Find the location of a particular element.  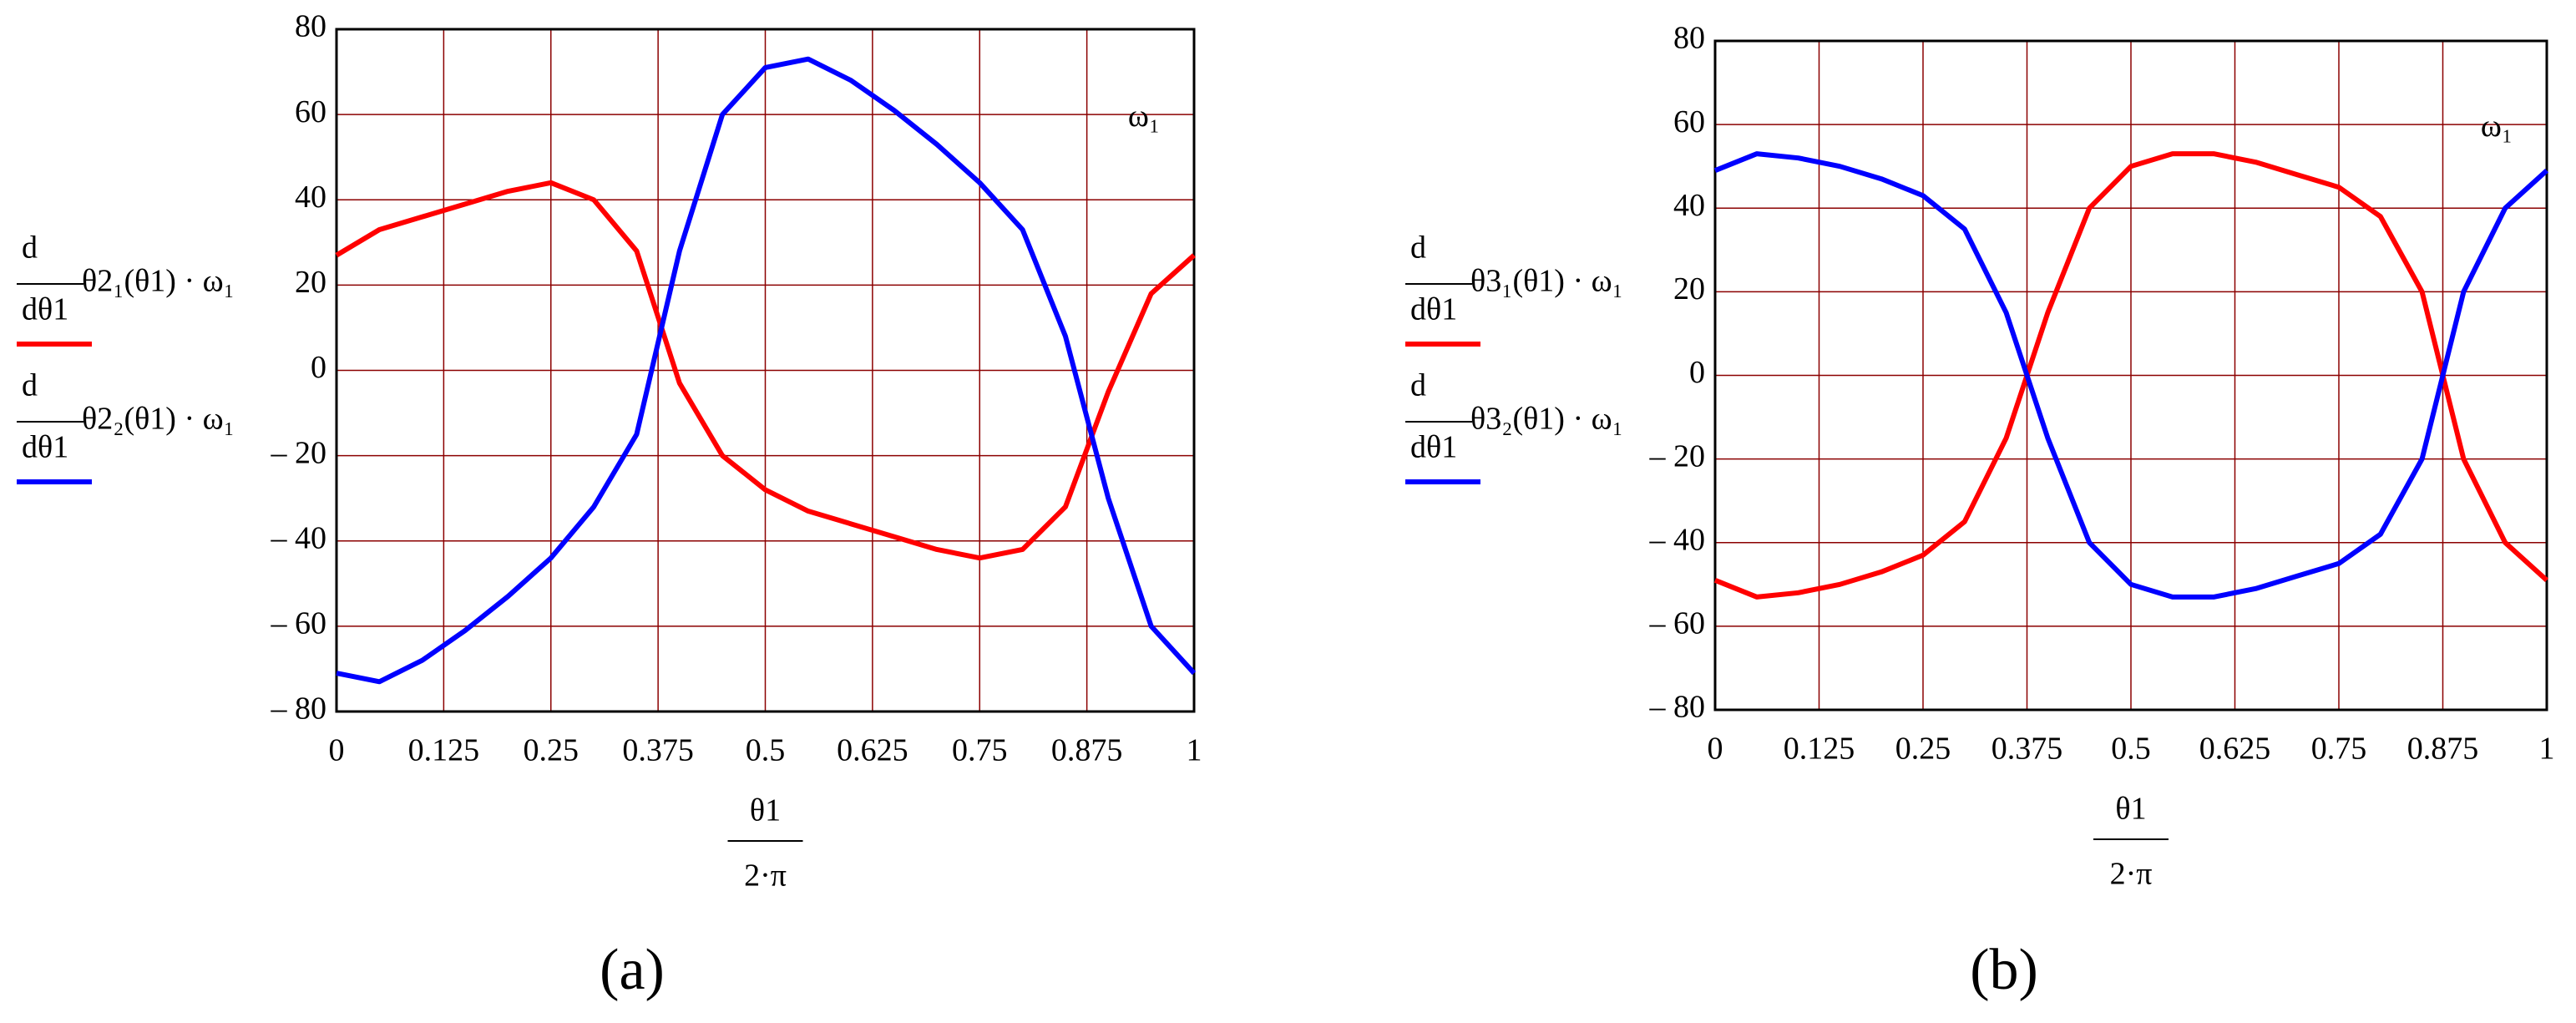

caption: (a) is located at coordinates (632, 970).